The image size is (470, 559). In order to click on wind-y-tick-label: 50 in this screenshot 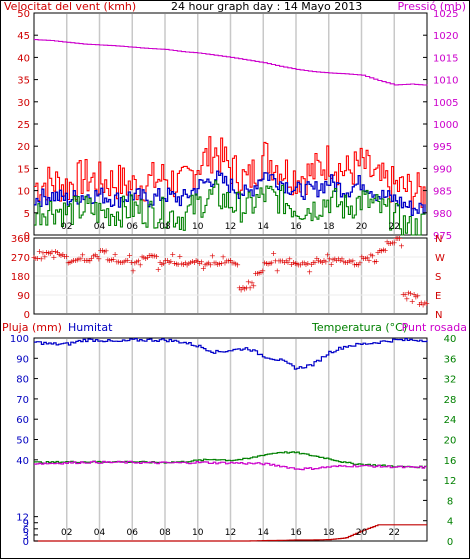, I will do `click(23, 14)`.